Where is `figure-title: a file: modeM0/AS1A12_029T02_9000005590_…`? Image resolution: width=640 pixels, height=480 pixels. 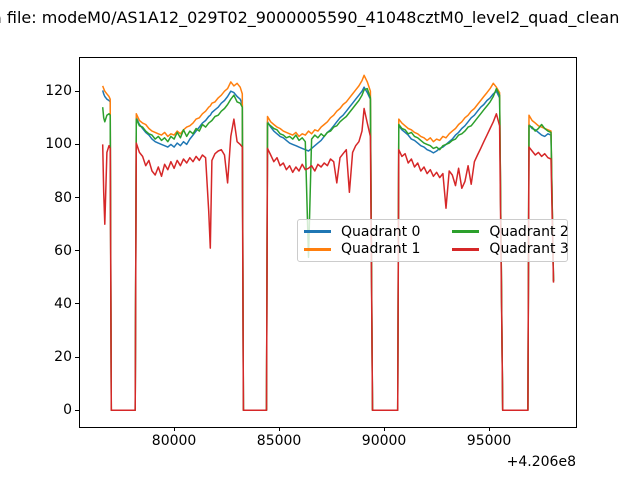
figure-title: a file: modeM0/AS1A12_029T02_9000005590_… is located at coordinates (310, 17).